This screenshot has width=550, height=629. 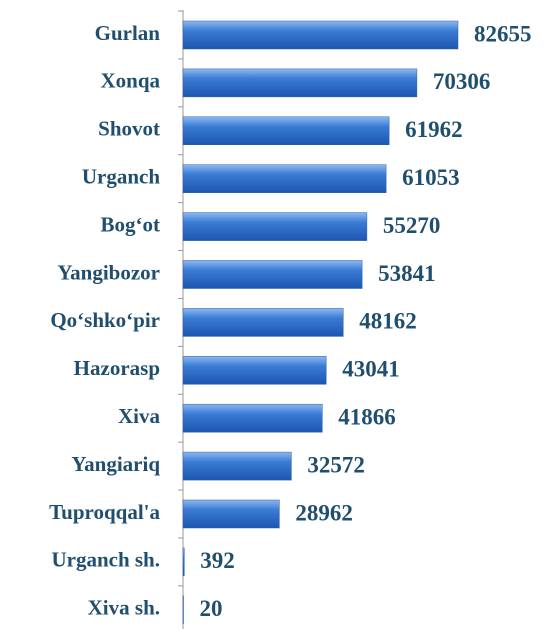 I want to click on category-label: Gurlan, so click(x=128, y=33).